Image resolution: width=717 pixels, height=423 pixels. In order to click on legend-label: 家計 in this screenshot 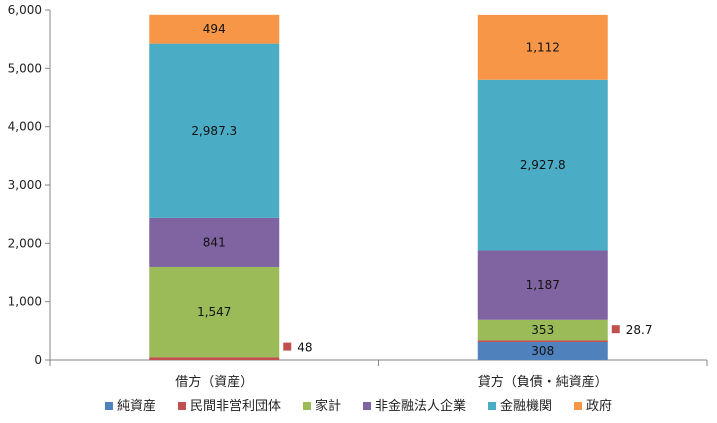, I will do `click(328, 406)`.